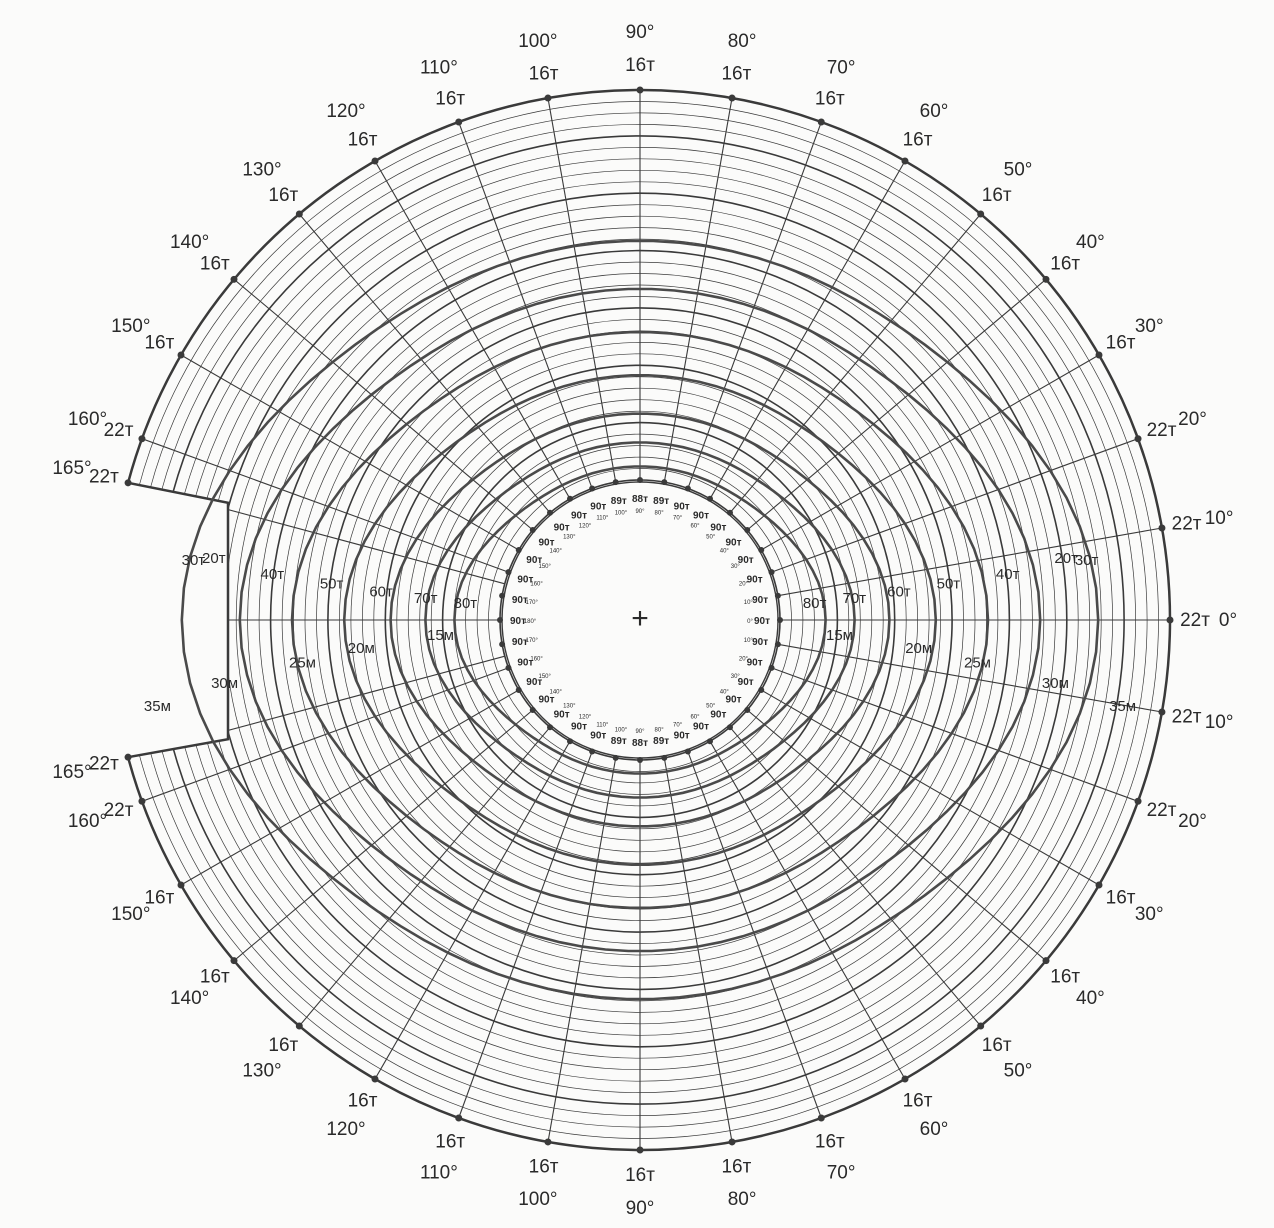  Describe the element at coordinates (750, 622) in the screenshot. I see `inner-degree-label: 0°` at that location.